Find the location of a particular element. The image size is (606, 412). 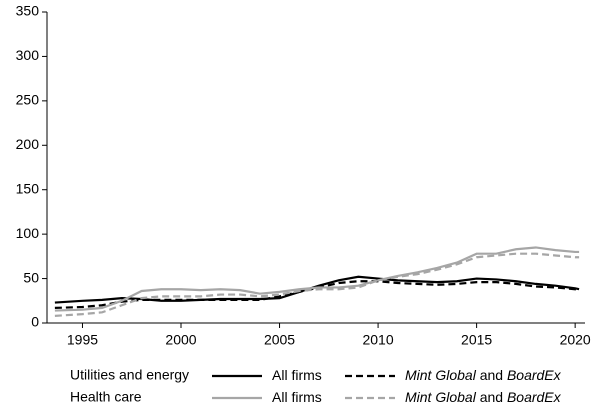

y-tick-label: 100 is located at coordinates (28, 233).